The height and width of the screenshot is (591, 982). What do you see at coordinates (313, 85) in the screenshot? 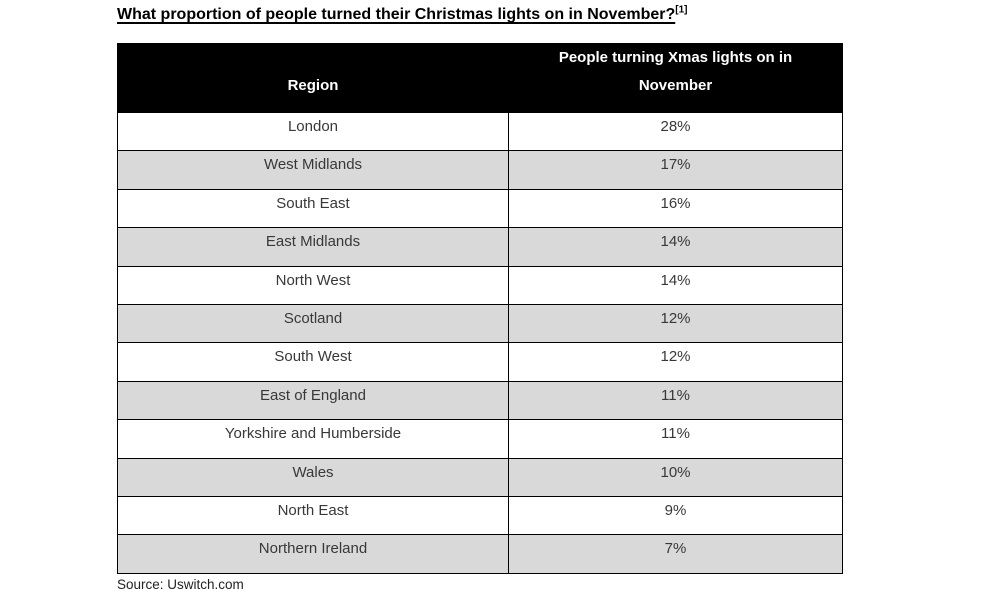
I see `column-header-region-label: Region` at bounding box center [313, 85].